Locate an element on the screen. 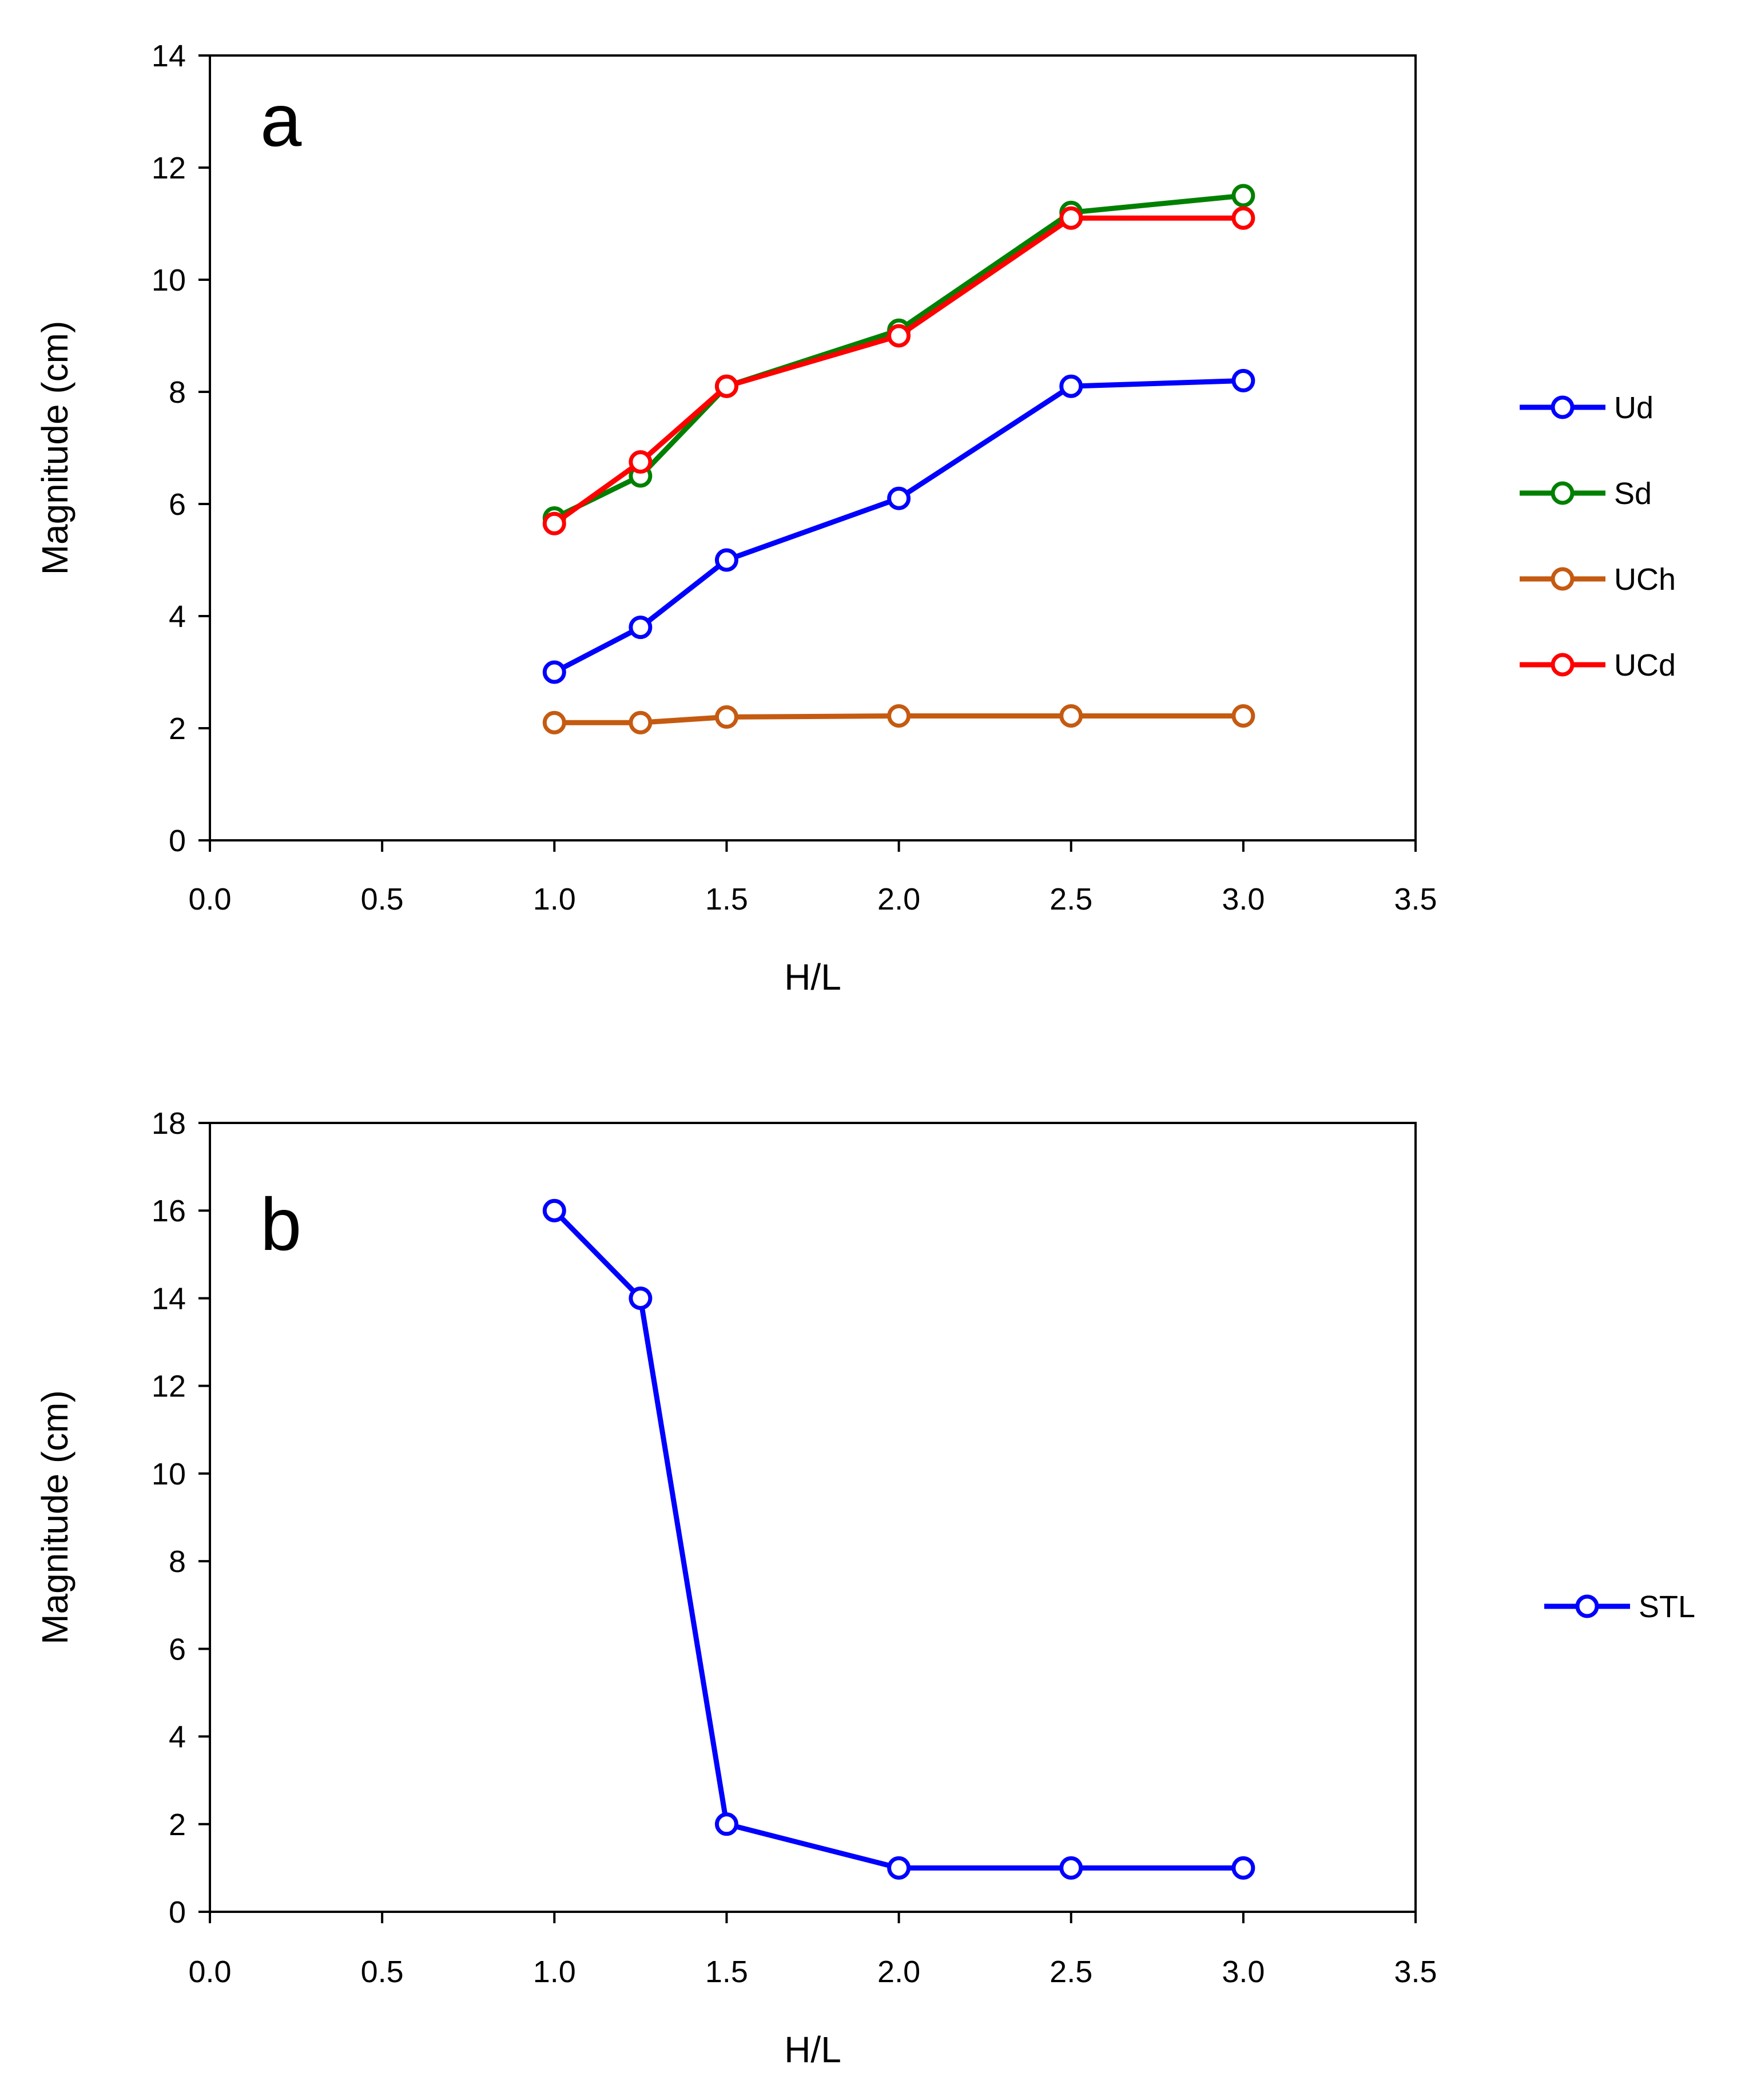 This screenshot has height=2100, width=1741. data-point-Sd is located at coordinates (1243, 196).